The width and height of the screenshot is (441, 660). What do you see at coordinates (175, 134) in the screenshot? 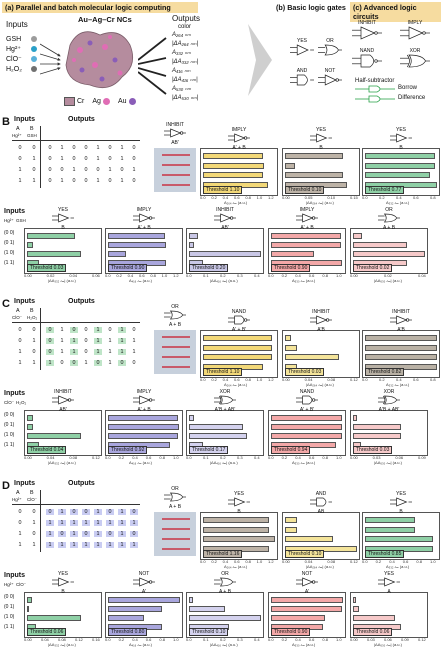
I see `color-gate-icon` at bounding box center [175, 134].